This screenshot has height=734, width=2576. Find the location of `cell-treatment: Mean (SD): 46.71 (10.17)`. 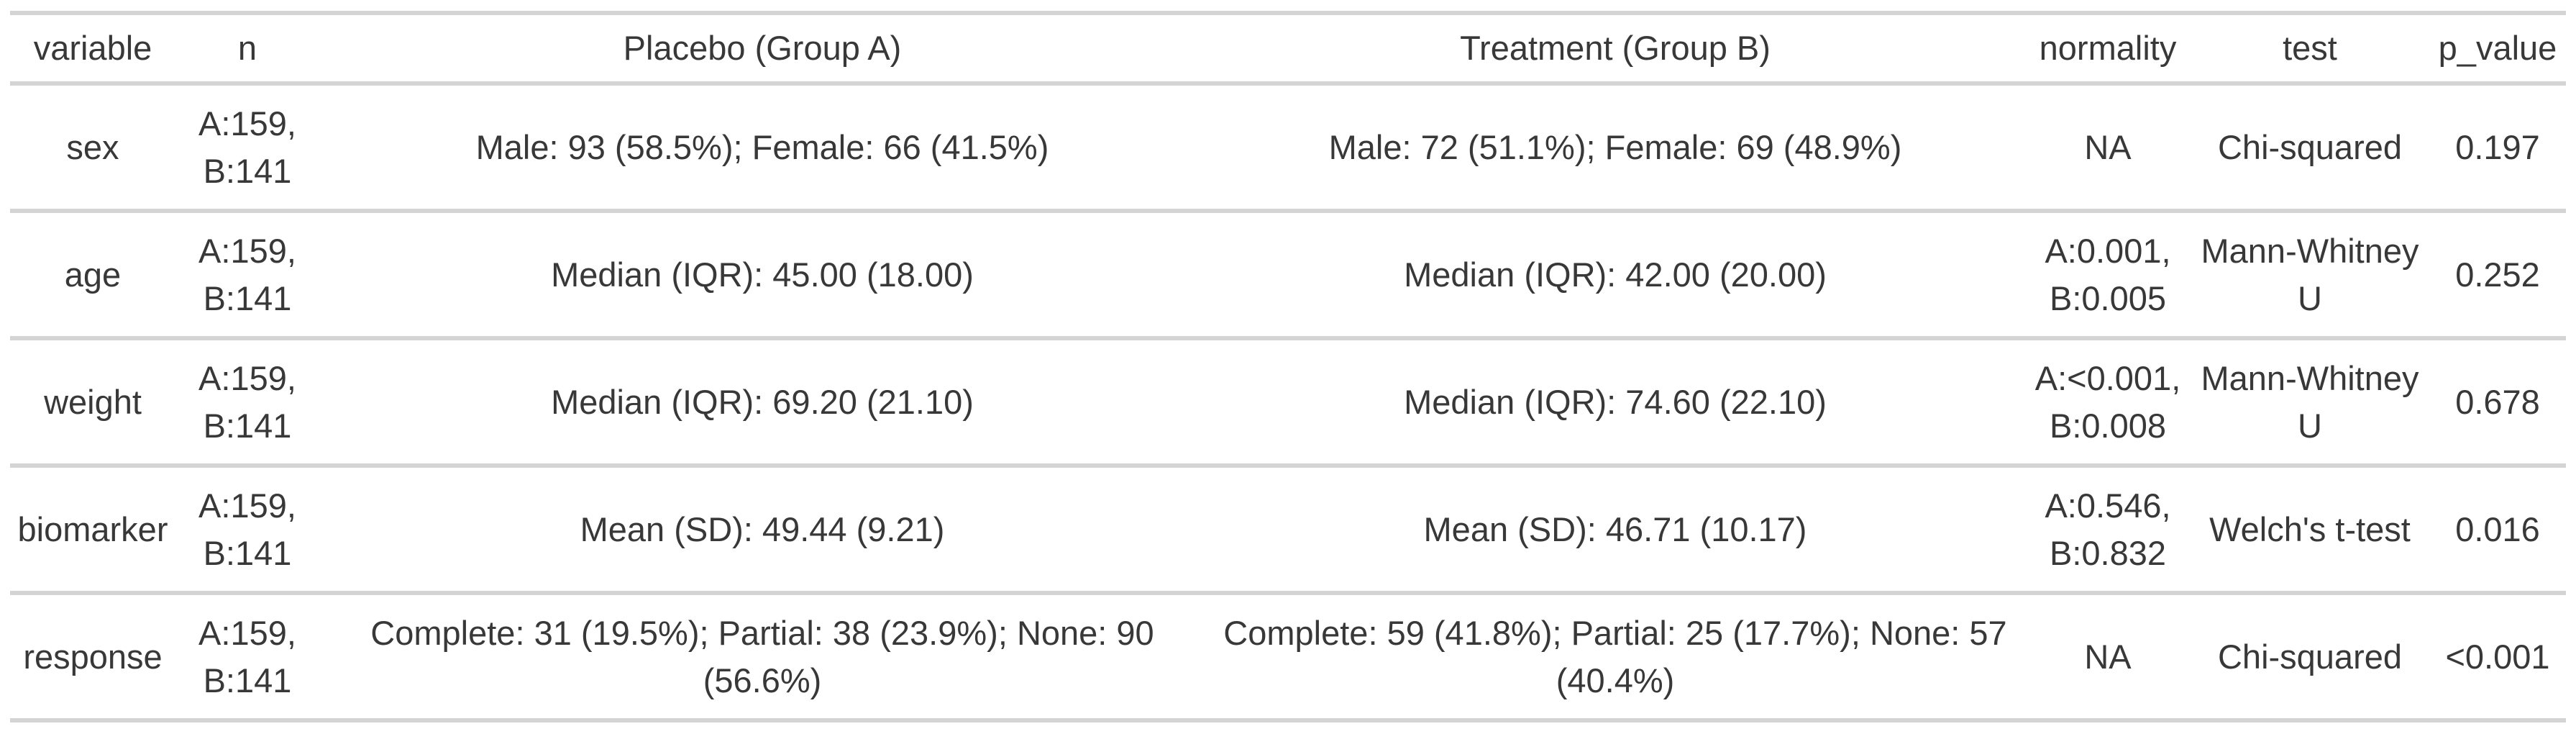

cell-treatment: Mean (SD): 46.71 (10.17) is located at coordinates (1615, 530).